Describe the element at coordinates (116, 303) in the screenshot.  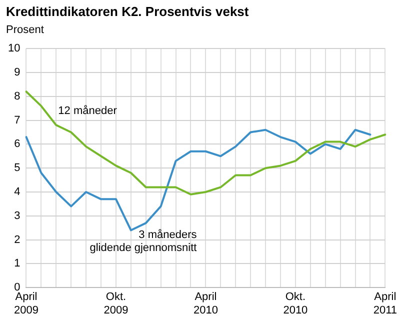
I see `x-tick-label: Okt. 2009` at that location.